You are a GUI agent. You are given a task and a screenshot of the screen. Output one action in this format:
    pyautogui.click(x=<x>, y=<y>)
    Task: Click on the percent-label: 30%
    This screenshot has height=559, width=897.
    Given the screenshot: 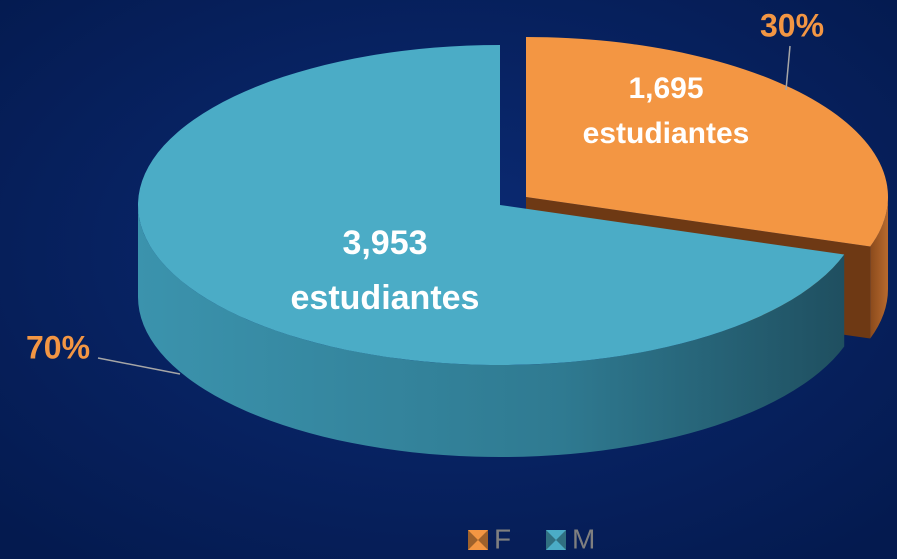 What is the action you would take?
    pyautogui.click(x=792, y=25)
    